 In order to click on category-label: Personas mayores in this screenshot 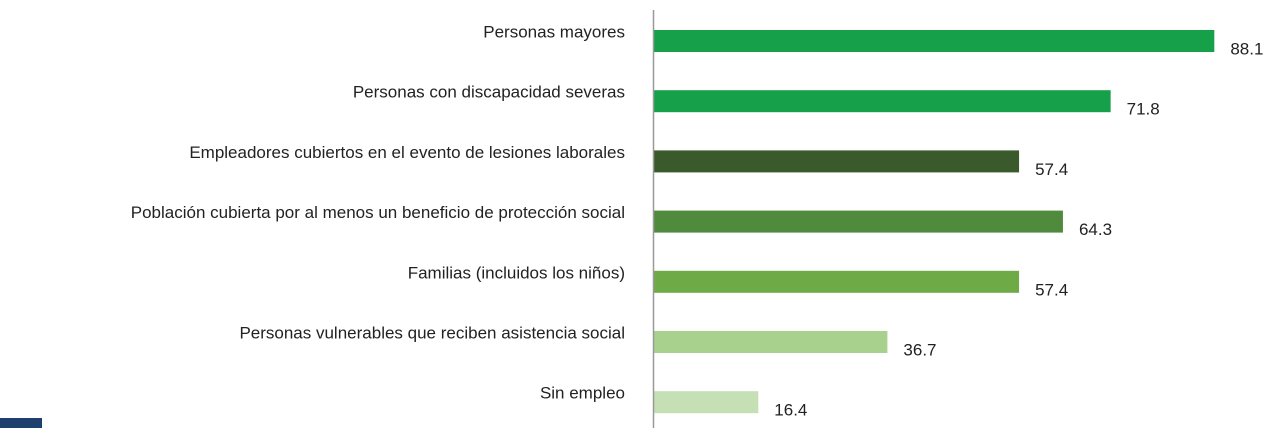, I will do `click(554, 31)`.